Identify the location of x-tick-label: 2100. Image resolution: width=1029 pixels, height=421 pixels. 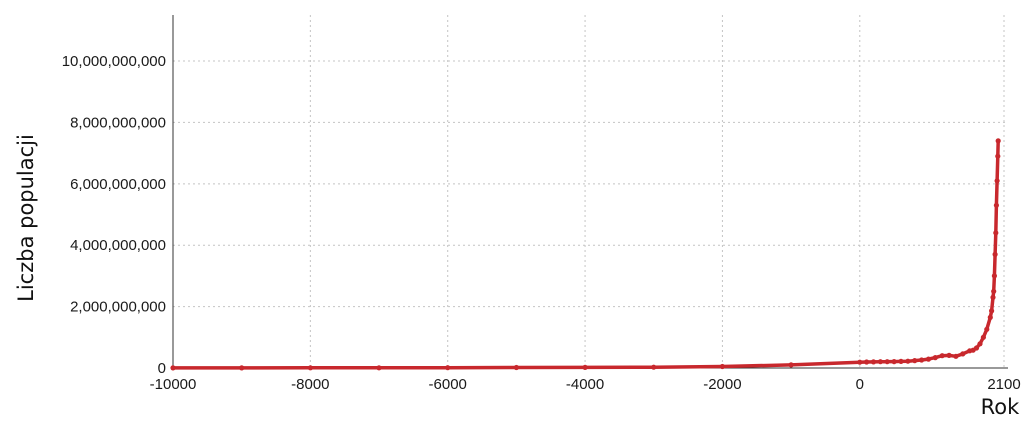
(1003, 384).